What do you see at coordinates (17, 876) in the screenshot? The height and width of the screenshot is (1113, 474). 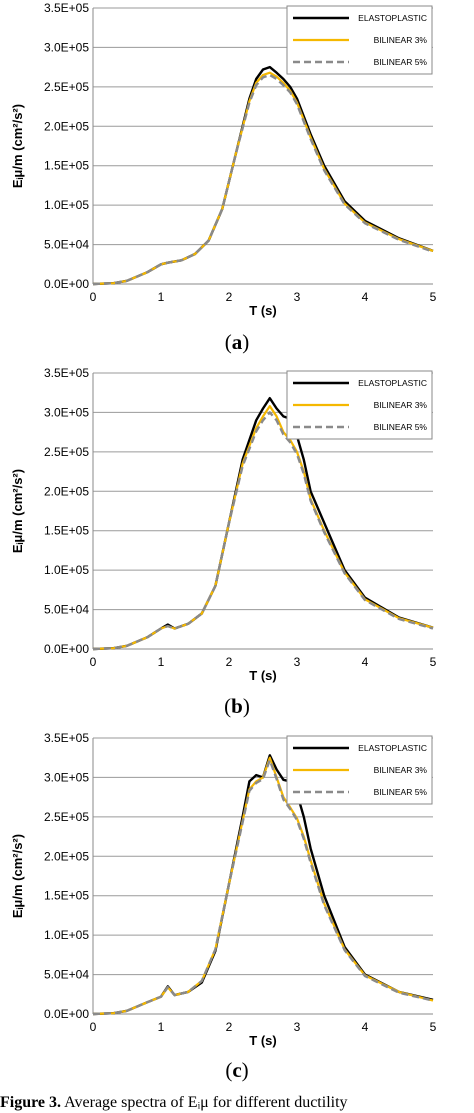 I see `y-axis-title-c: Eᵢμ/m (cm²/s²)` at bounding box center [17, 876].